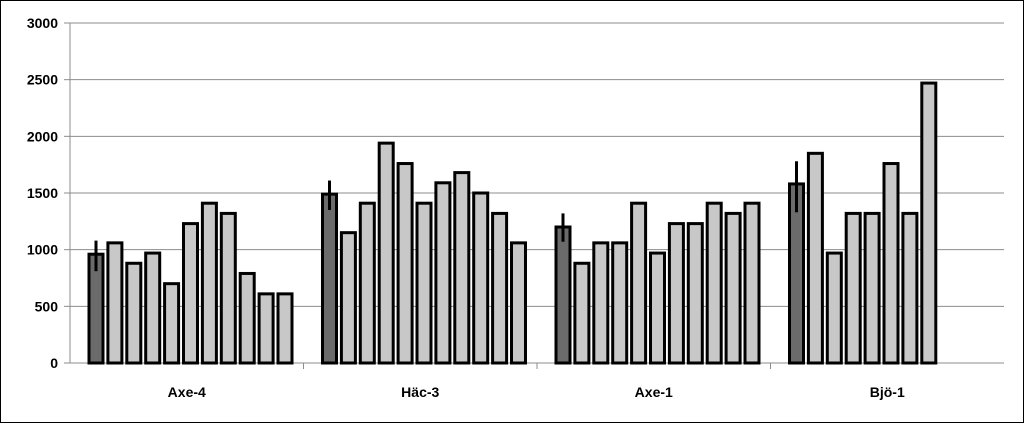 This screenshot has height=423, width=1024. I want to click on category-label: Axe-4, so click(187, 392).